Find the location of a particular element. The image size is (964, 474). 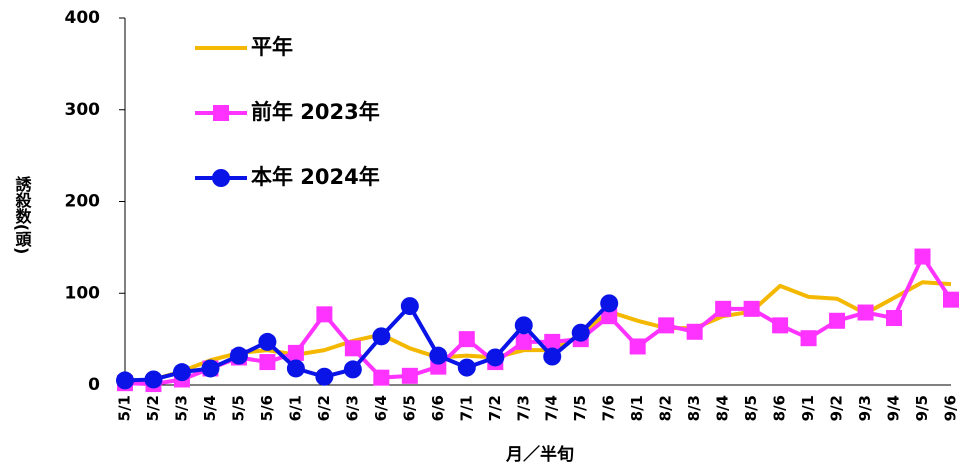

y-tick-label: 100 is located at coordinates (83, 293).